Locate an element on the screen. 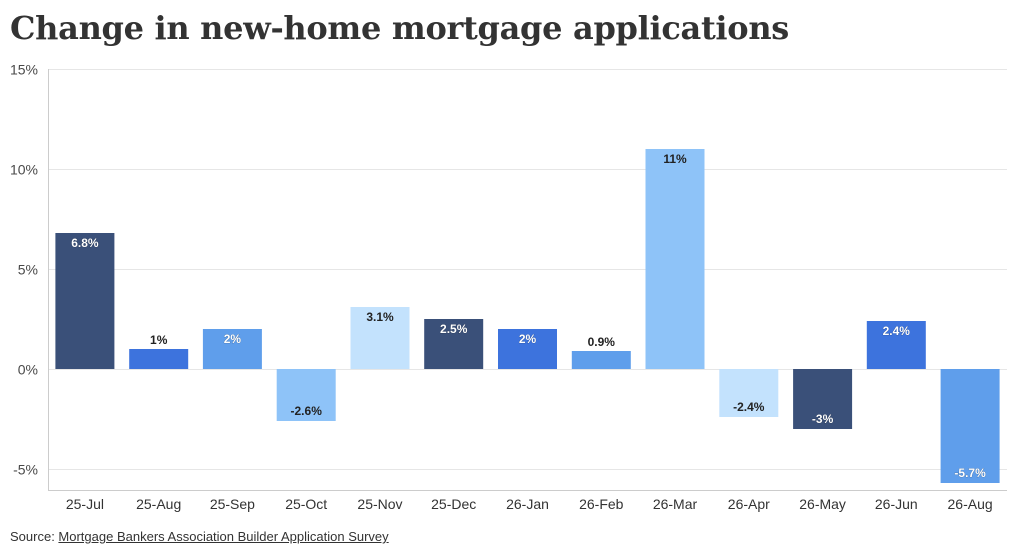 This screenshot has height=556, width=1020. bar-25-Nov is located at coordinates (380, 338).